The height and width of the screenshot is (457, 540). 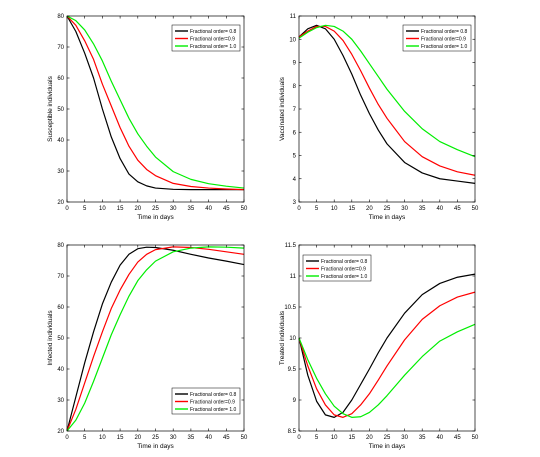 I want to click on y-tick-label: 10.5, so click(x=290, y=308).